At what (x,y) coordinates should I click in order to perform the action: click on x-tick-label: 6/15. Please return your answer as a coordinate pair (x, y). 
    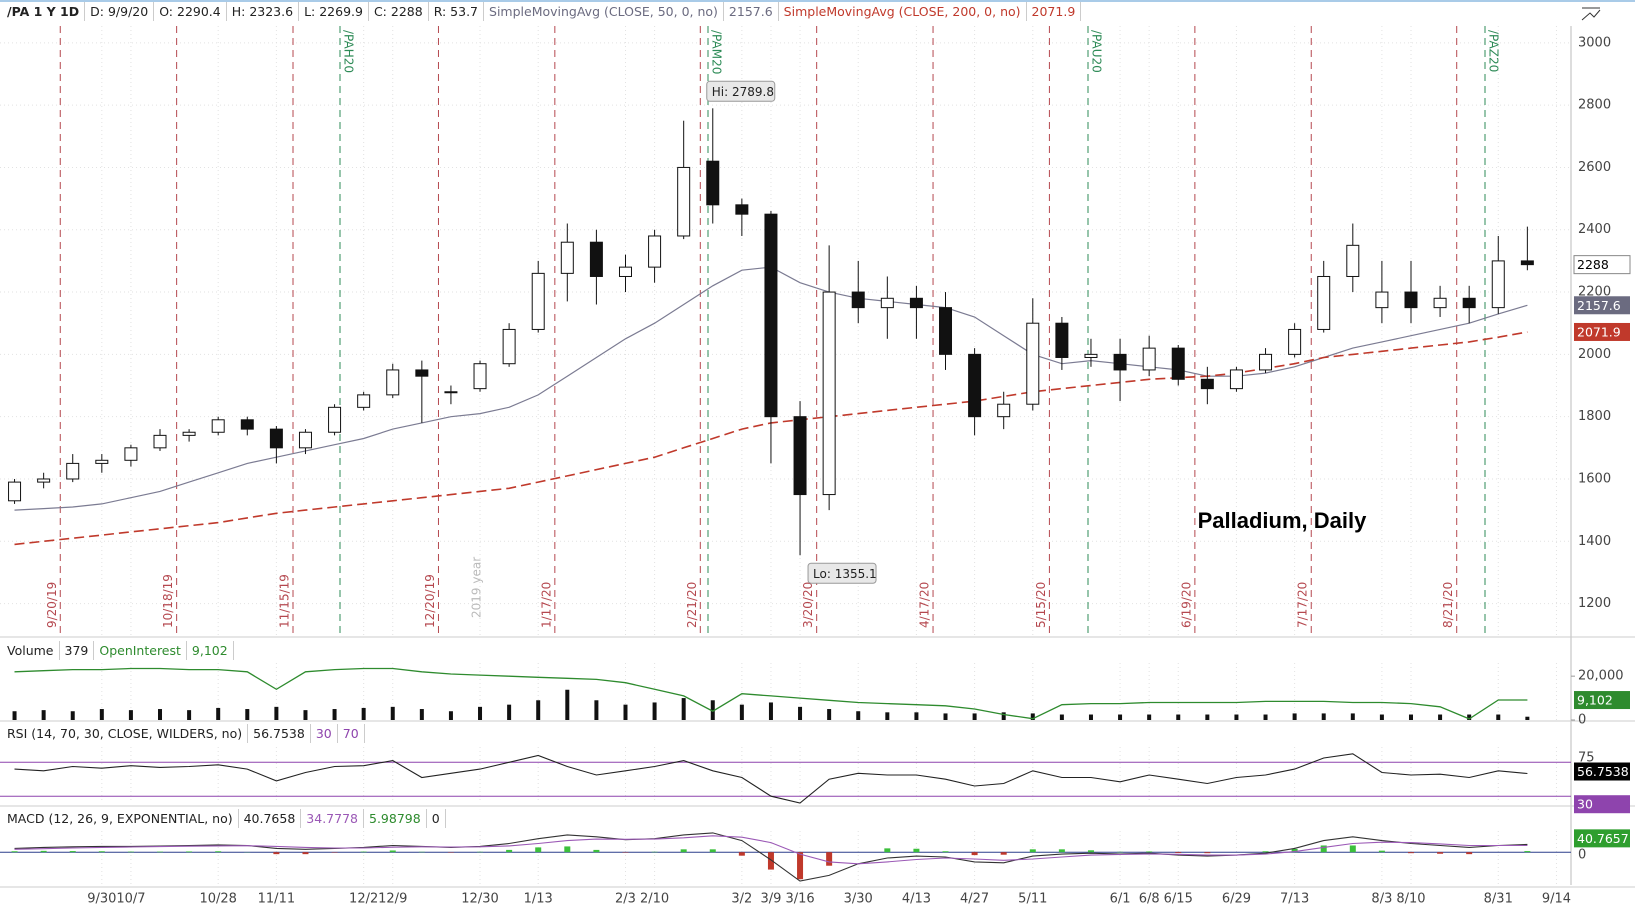
    Looking at the image, I should click on (1178, 899).